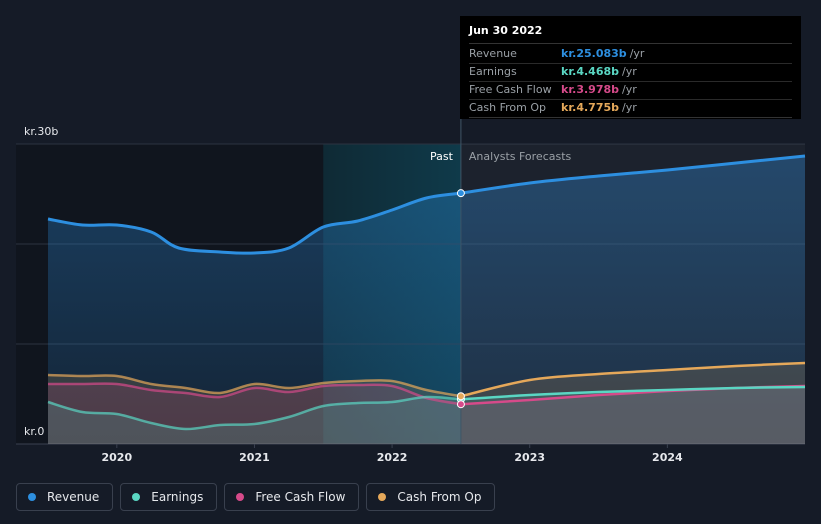 The height and width of the screenshot is (524, 821). I want to click on legend-item-cash-from-op: Cash From Op, so click(431, 497).